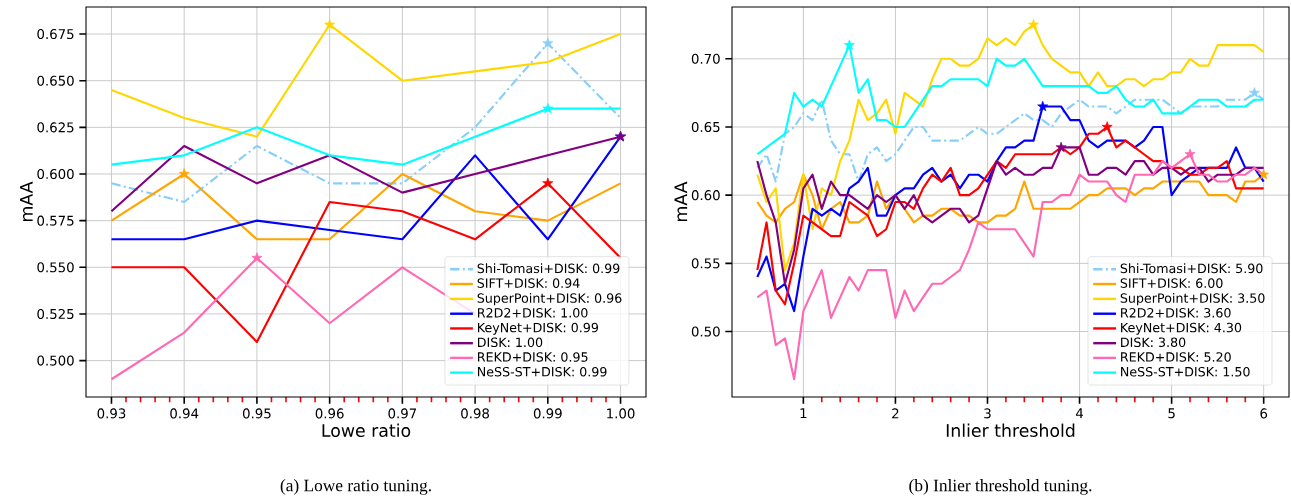 This screenshot has height=498, width=1291. Describe the element at coordinates (1176, 357) in the screenshot. I see `legend-label: REKD+DISK: 5.20` at that location.